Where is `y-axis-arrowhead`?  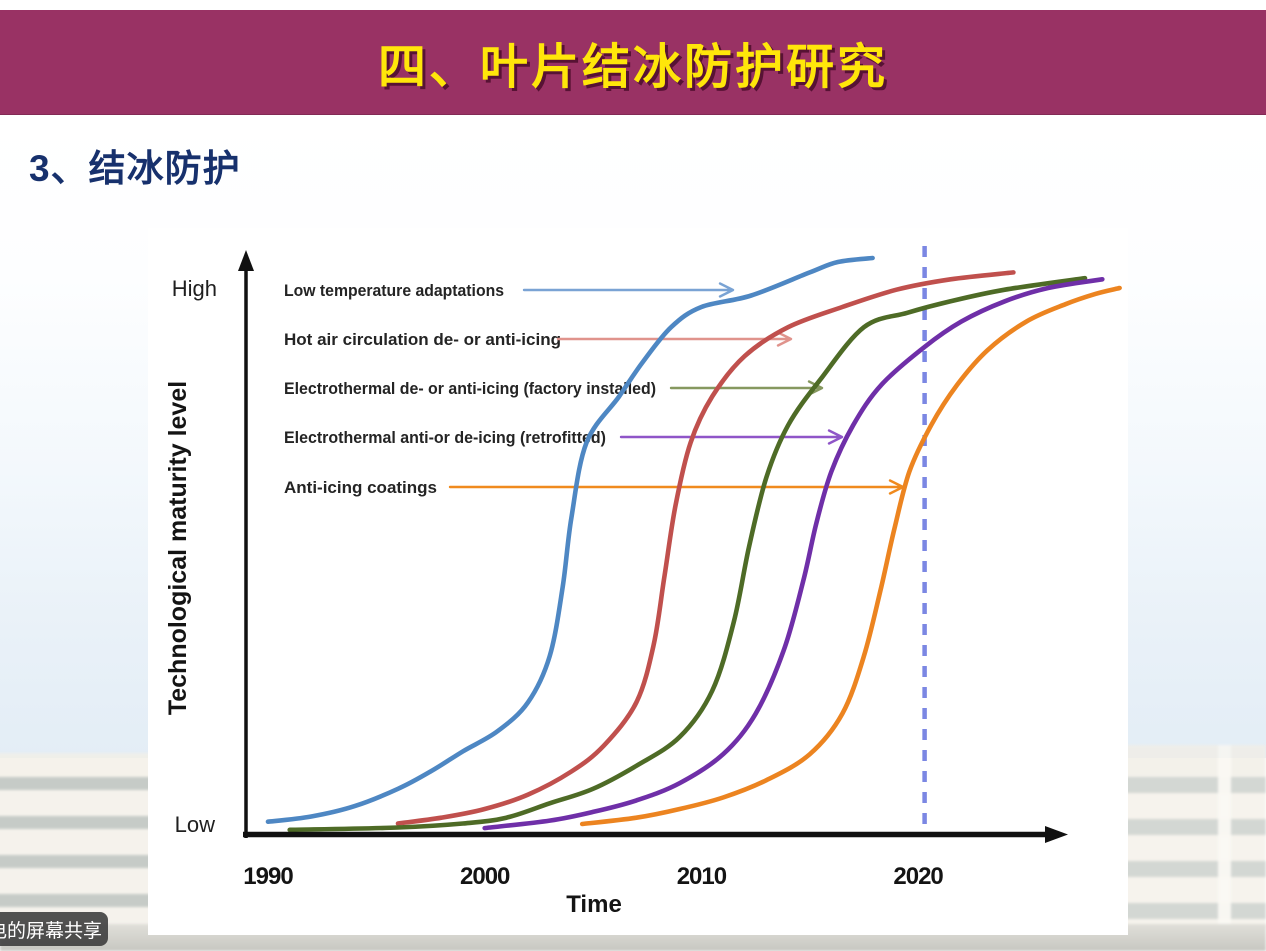
y-axis-arrowhead is located at coordinates (246, 260).